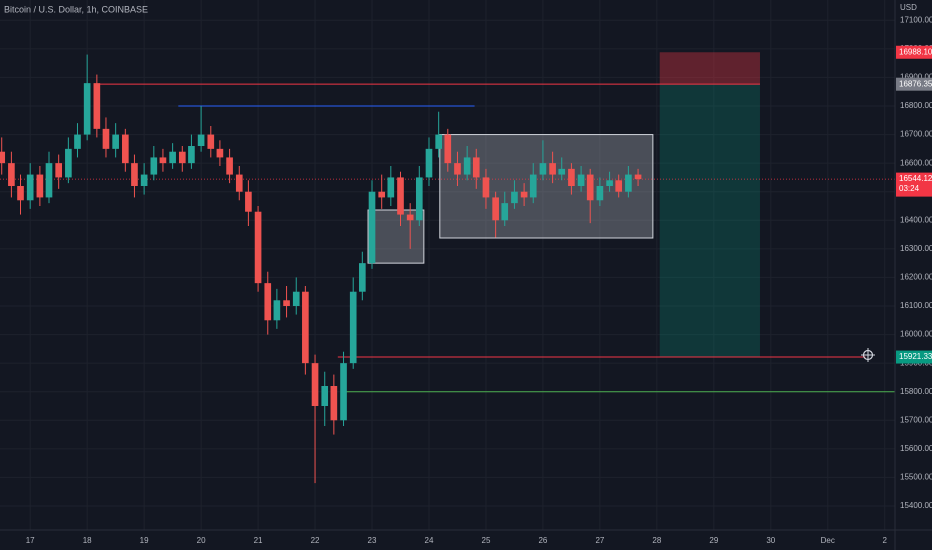  I want to click on y-tick-label: 16200.00, so click(916, 277).